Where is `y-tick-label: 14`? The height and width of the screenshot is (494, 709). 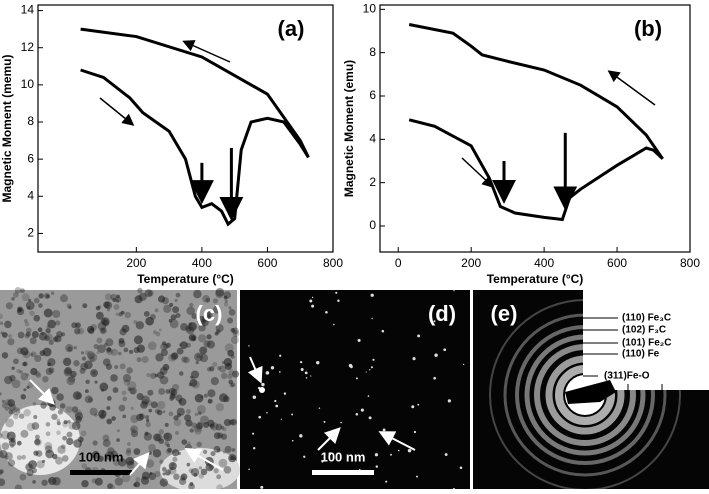
y-tick-label: 14 is located at coordinates (28, 10).